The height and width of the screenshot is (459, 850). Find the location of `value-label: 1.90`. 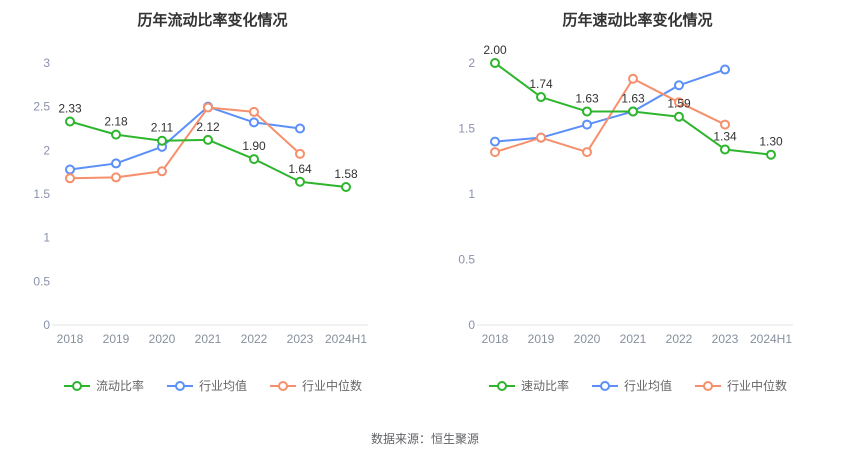

value-label: 1.90 is located at coordinates (254, 146).